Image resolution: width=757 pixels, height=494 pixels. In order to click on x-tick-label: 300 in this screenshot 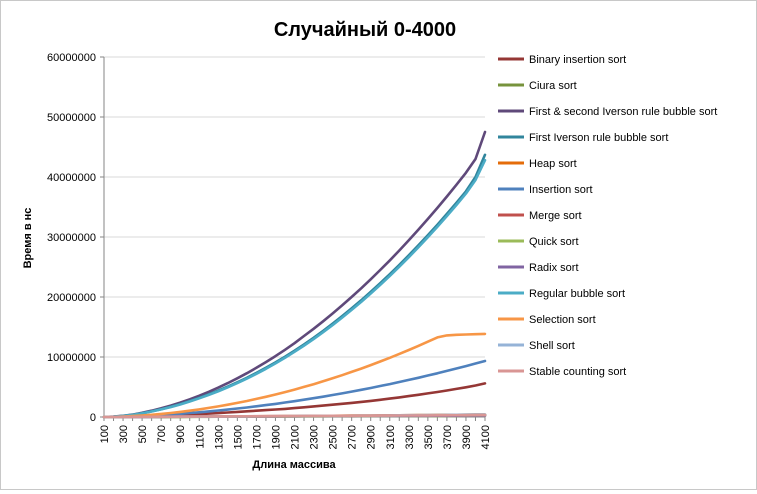, I will do `click(124, 434)`.